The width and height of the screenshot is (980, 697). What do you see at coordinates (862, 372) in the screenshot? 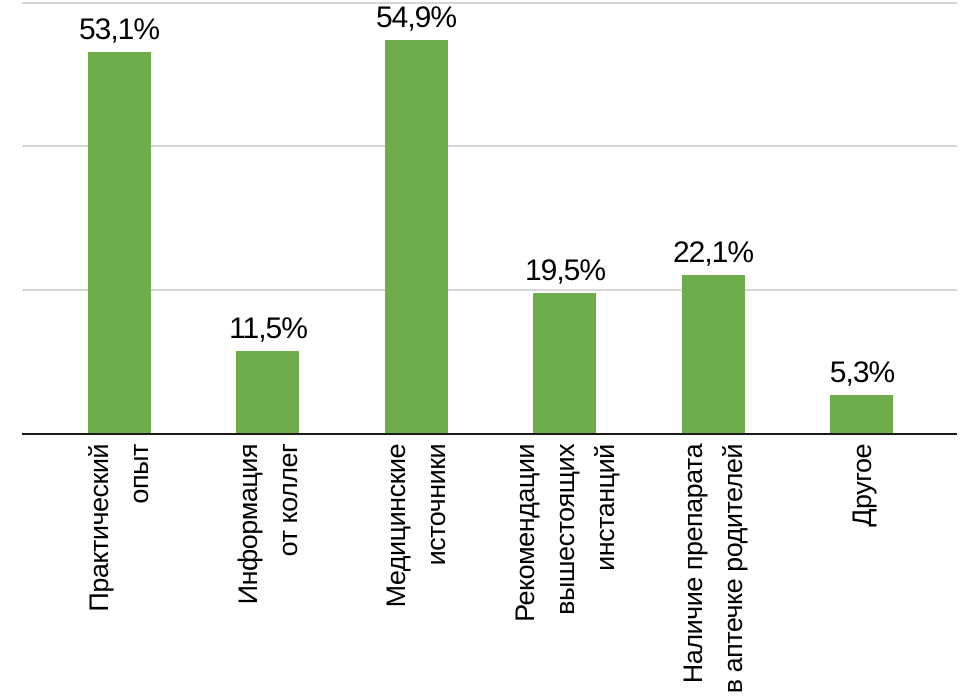
I see `bar-value-label: 5,3%` at bounding box center [862, 372].